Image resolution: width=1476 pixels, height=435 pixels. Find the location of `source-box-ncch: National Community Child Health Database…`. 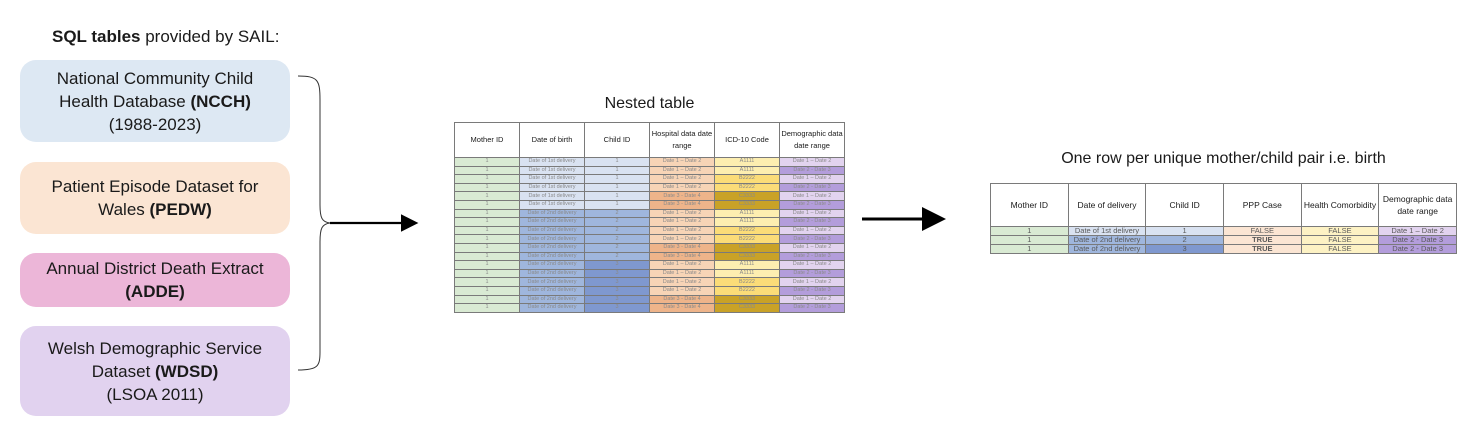

source-box-ncch: National Community Child Health Database… is located at coordinates (155, 101).